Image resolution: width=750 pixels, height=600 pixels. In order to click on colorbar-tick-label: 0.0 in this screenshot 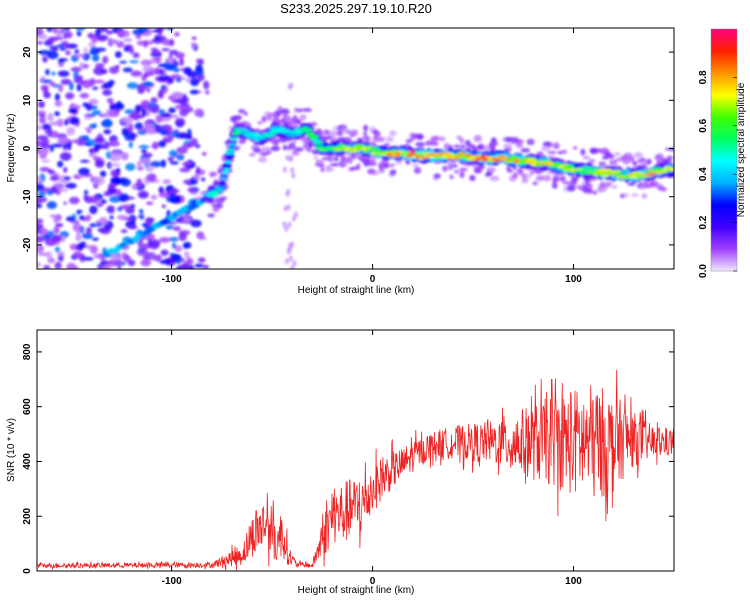, I will do `click(703, 271)`.